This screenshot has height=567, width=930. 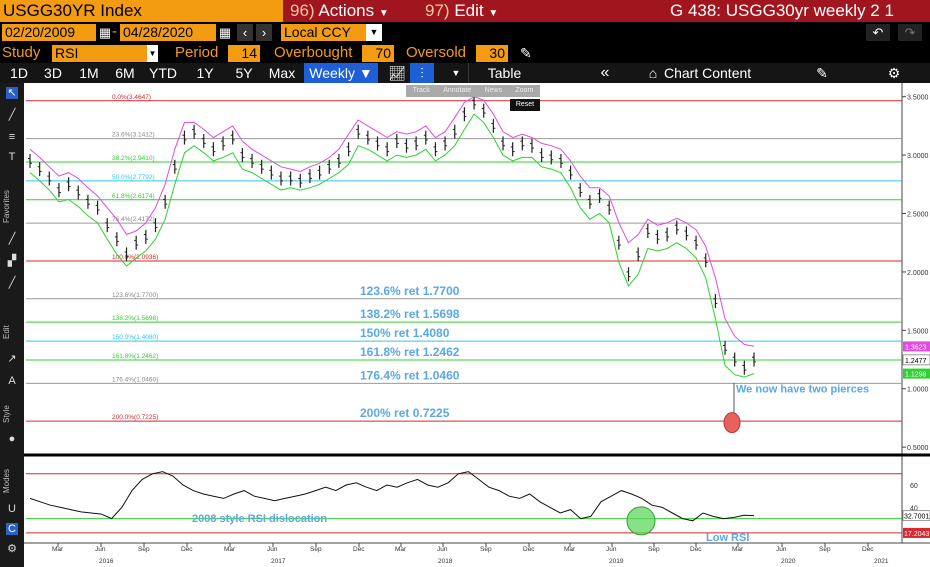 What do you see at coordinates (894, 73) in the screenshot?
I see `gear-icon: ⚙` at bounding box center [894, 73].